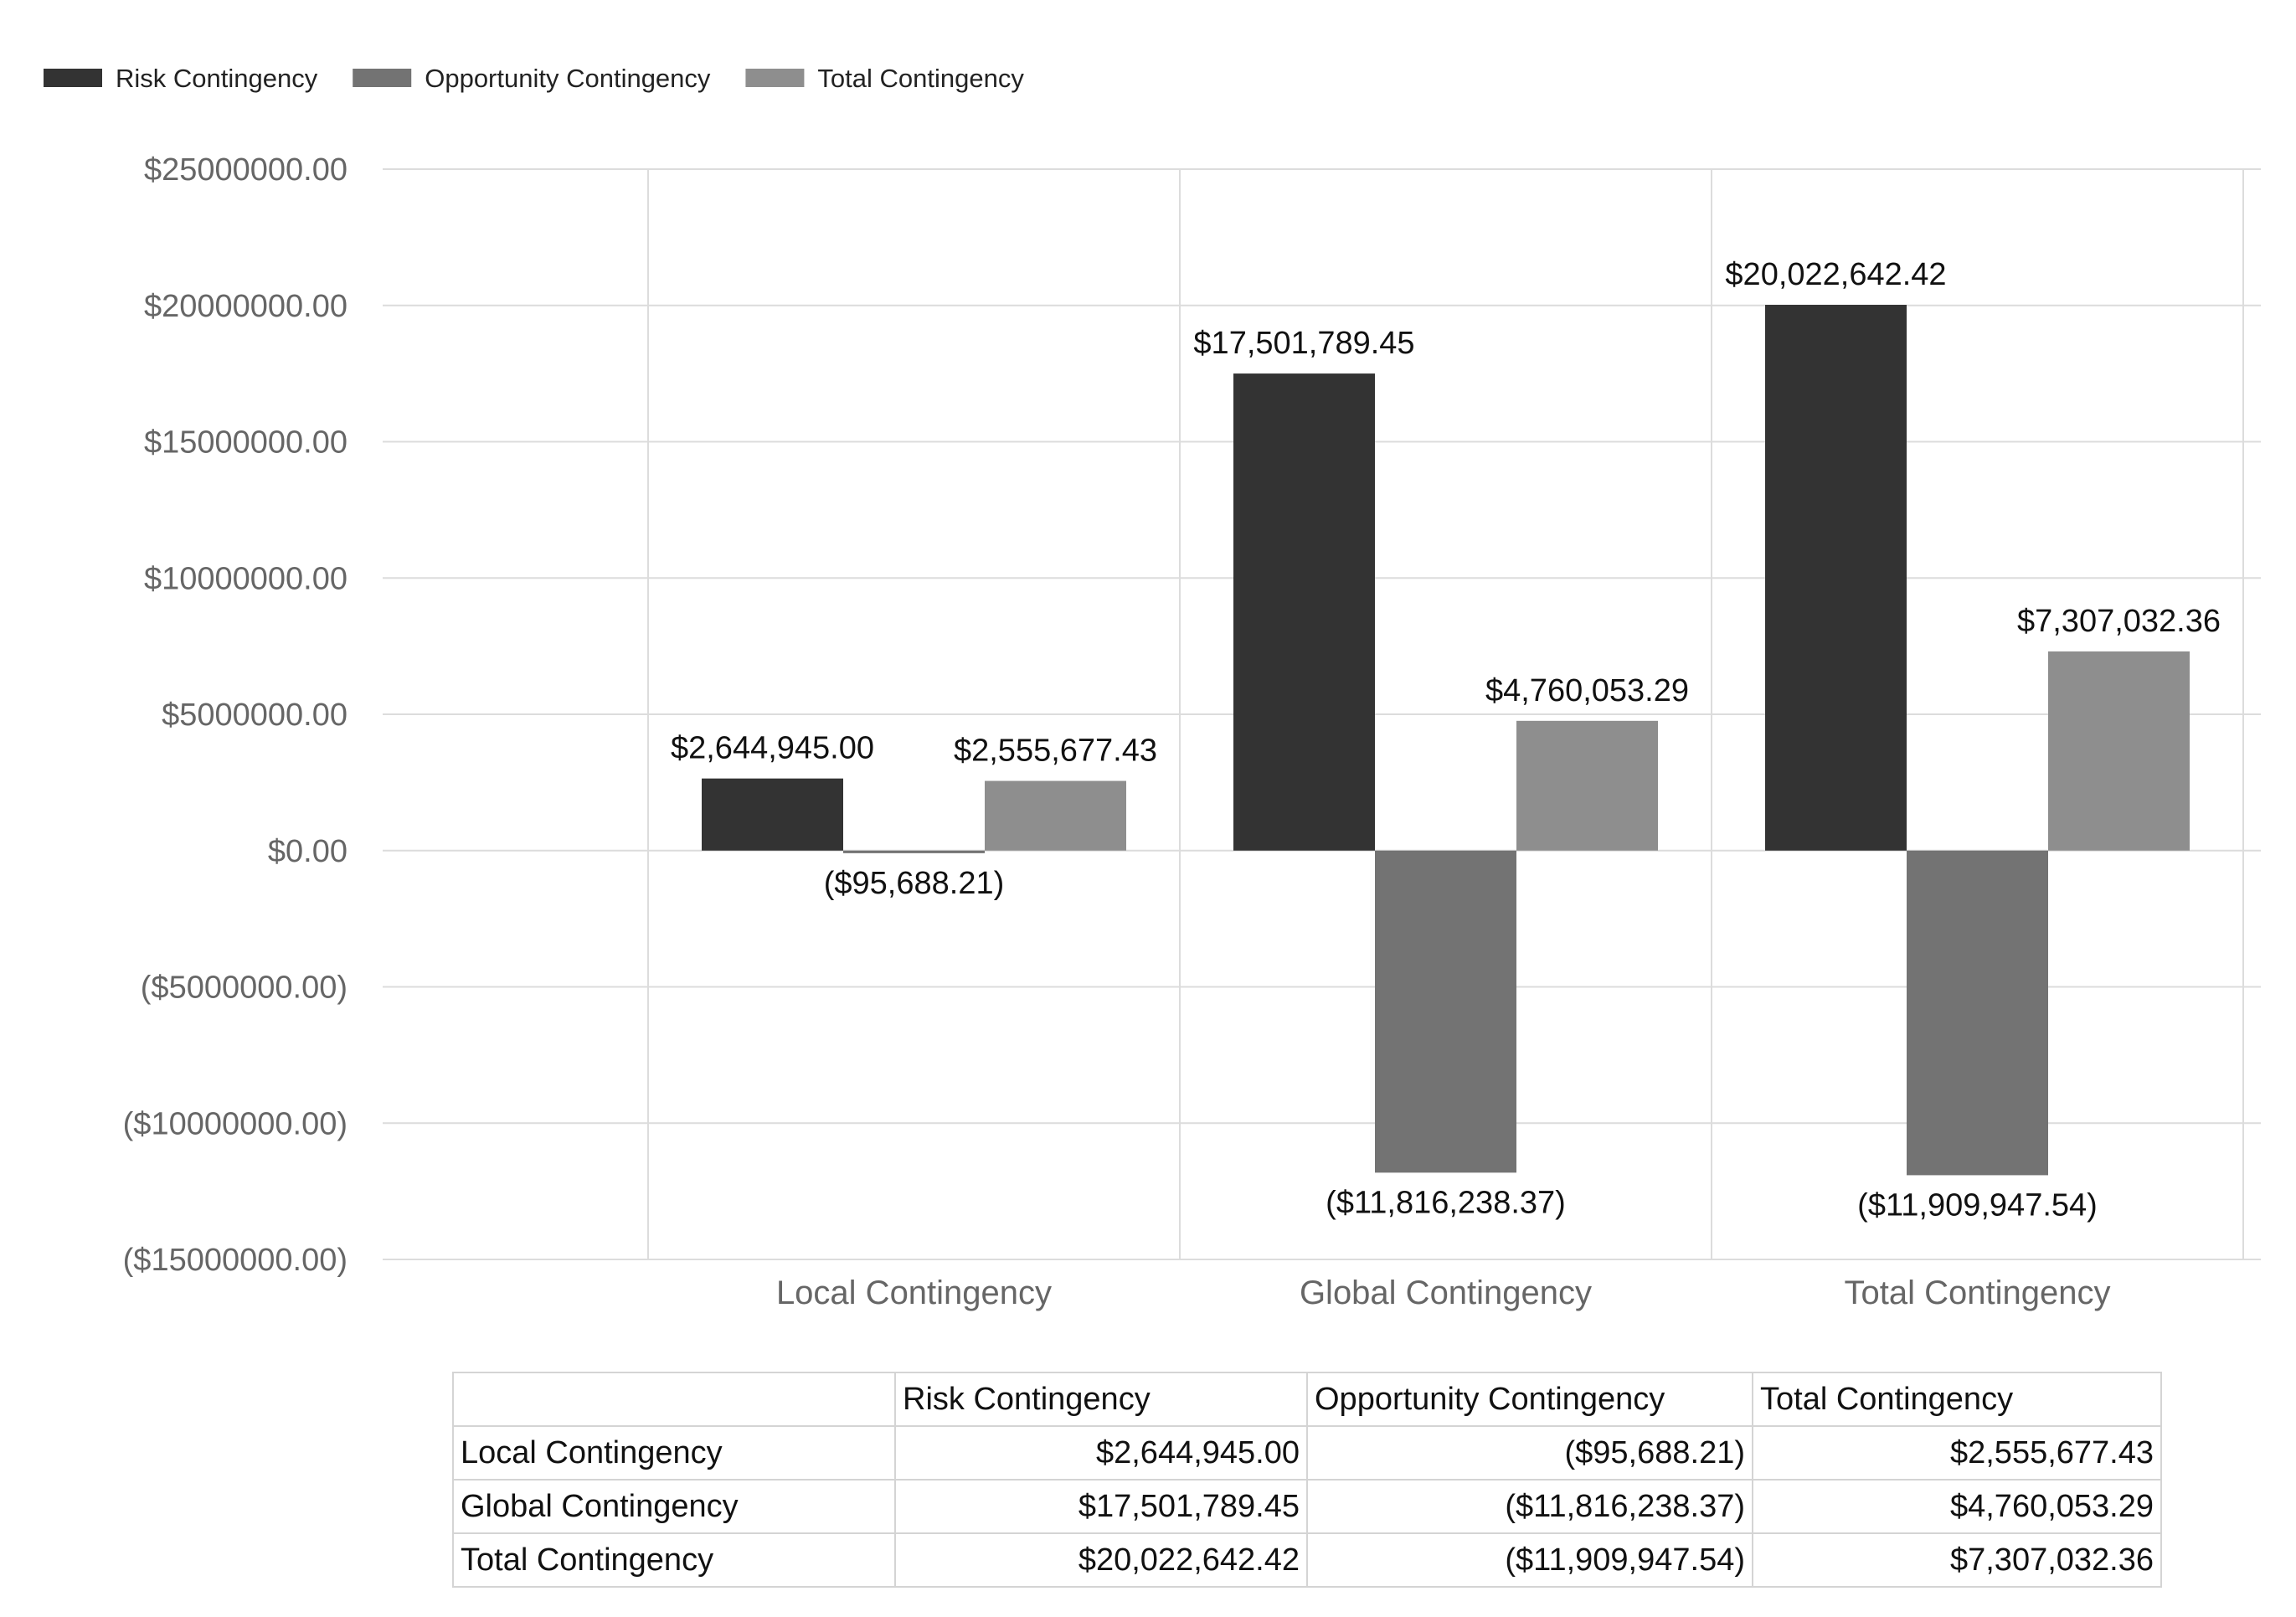  Describe the element at coordinates (568, 78) in the screenshot. I see `legend-label: Opportunity Contingency` at that location.